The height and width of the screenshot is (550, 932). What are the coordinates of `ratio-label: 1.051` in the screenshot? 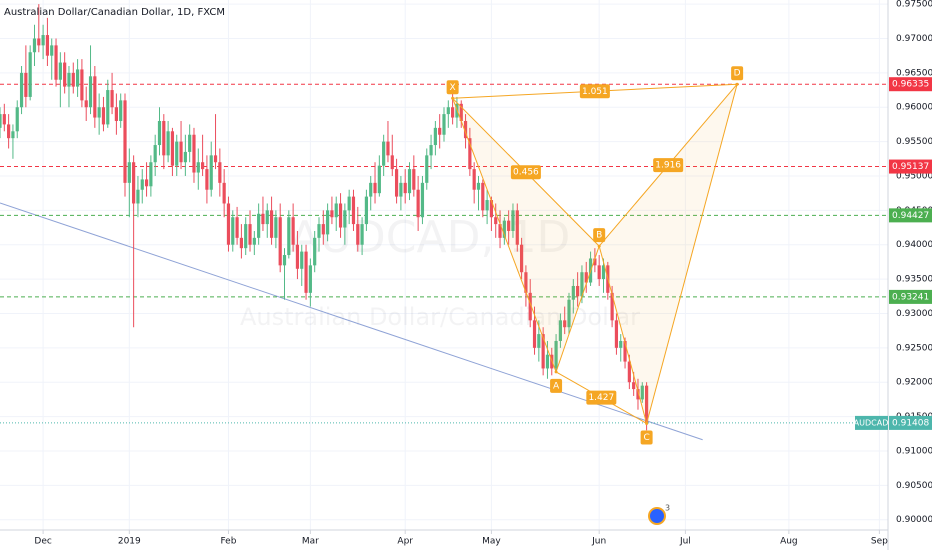 It's located at (595, 92).